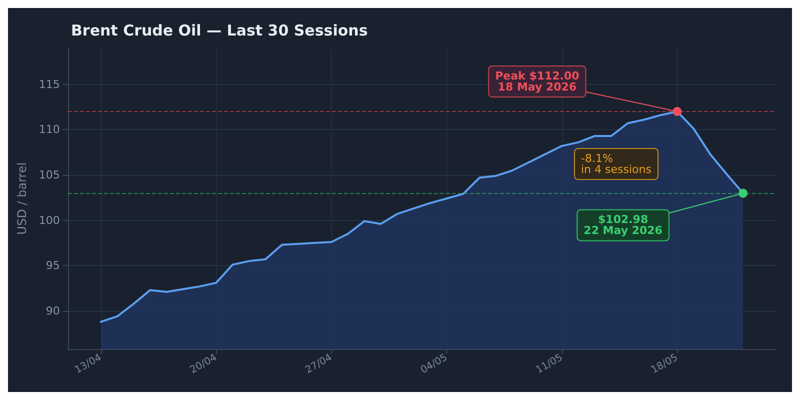 Image resolution: width=800 pixels, height=400 pixels. What do you see at coordinates (537, 81) in the screenshot?
I see `annotation: Peak $112.00 18 May 2026` at bounding box center [537, 81].